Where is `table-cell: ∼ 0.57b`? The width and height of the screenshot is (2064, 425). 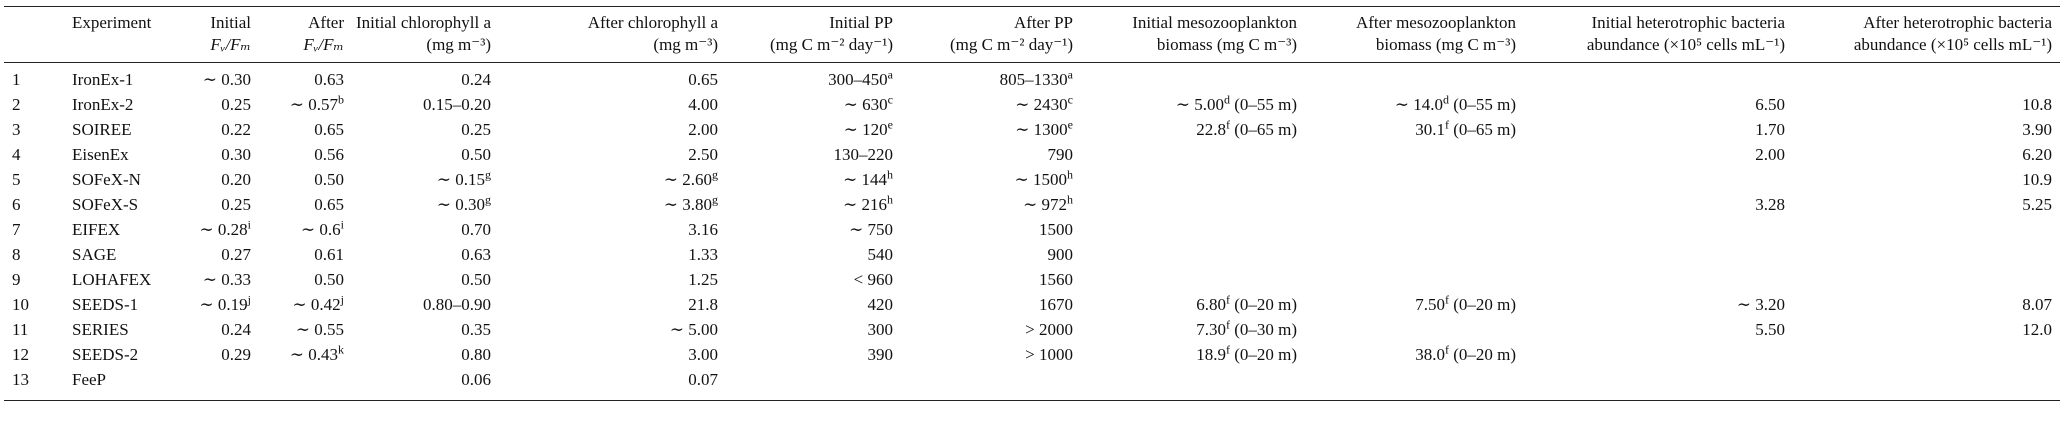 table-cell: ∼ 0.57b is located at coordinates (305, 104).